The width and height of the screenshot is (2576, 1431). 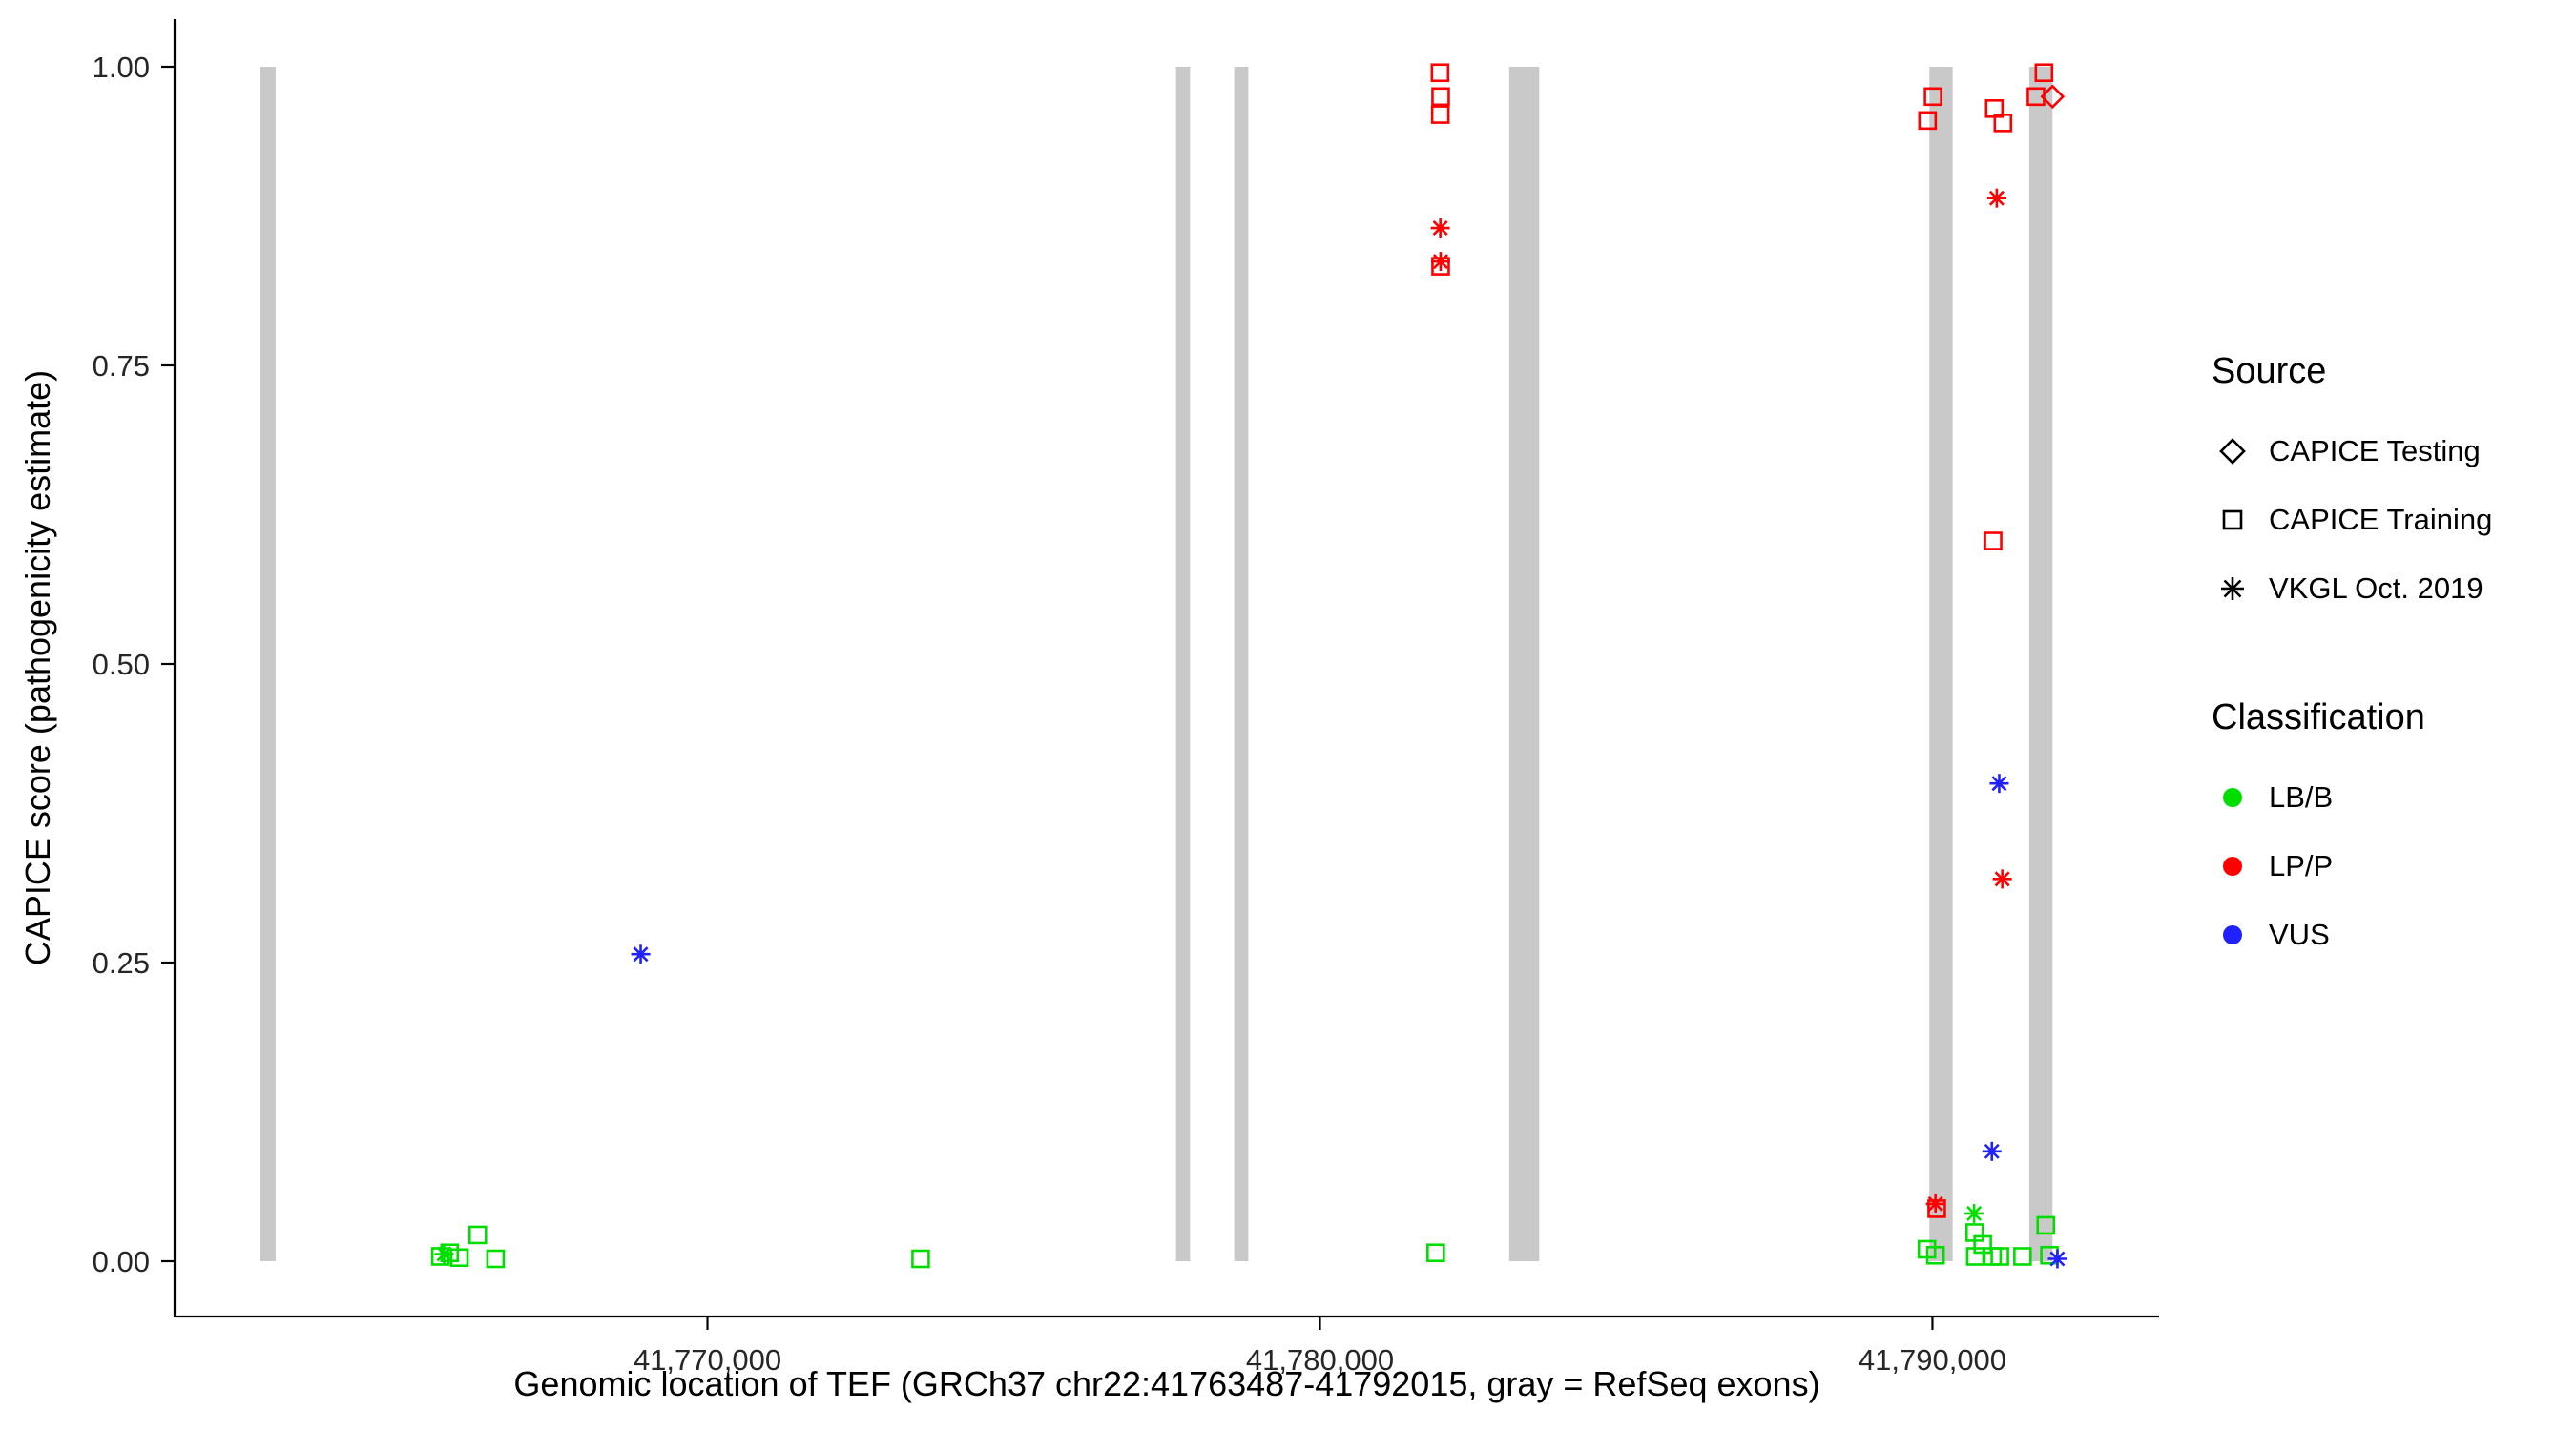 I want to click on legend-item-capice-training: CAPICE Training, so click(x=2393, y=520).